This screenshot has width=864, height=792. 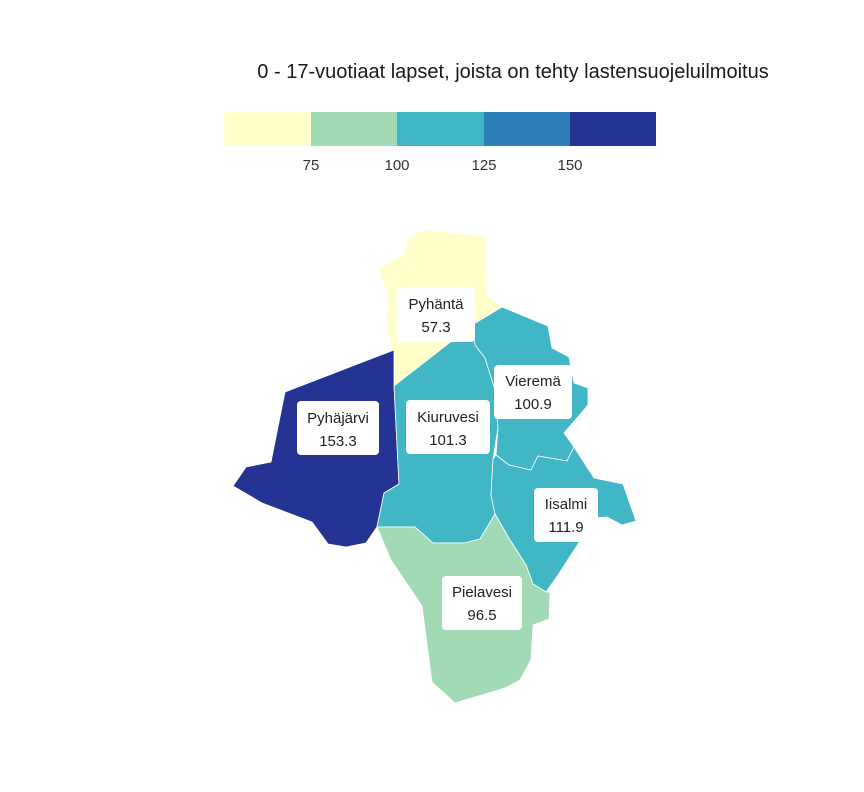 What do you see at coordinates (436, 304) in the screenshot?
I see `label-pyhanta-name: Pyhäntä` at bounding box center [436, 304].